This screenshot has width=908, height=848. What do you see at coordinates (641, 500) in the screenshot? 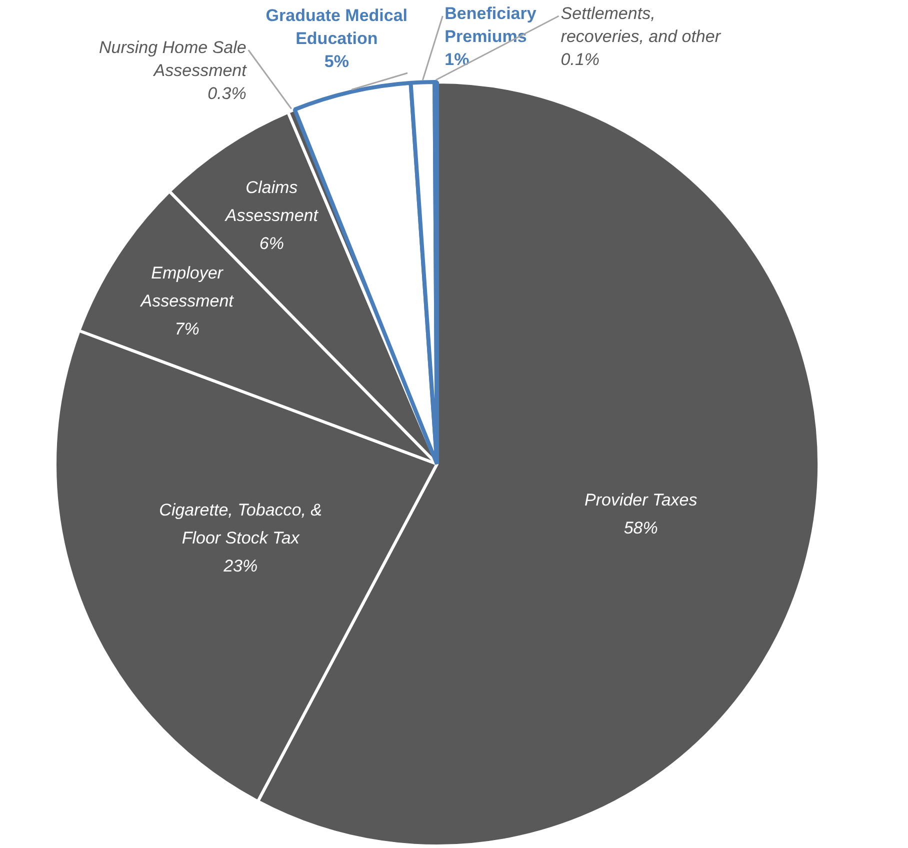
I see `slice-label: Provider Taxes` at bounding box center [641, 500].